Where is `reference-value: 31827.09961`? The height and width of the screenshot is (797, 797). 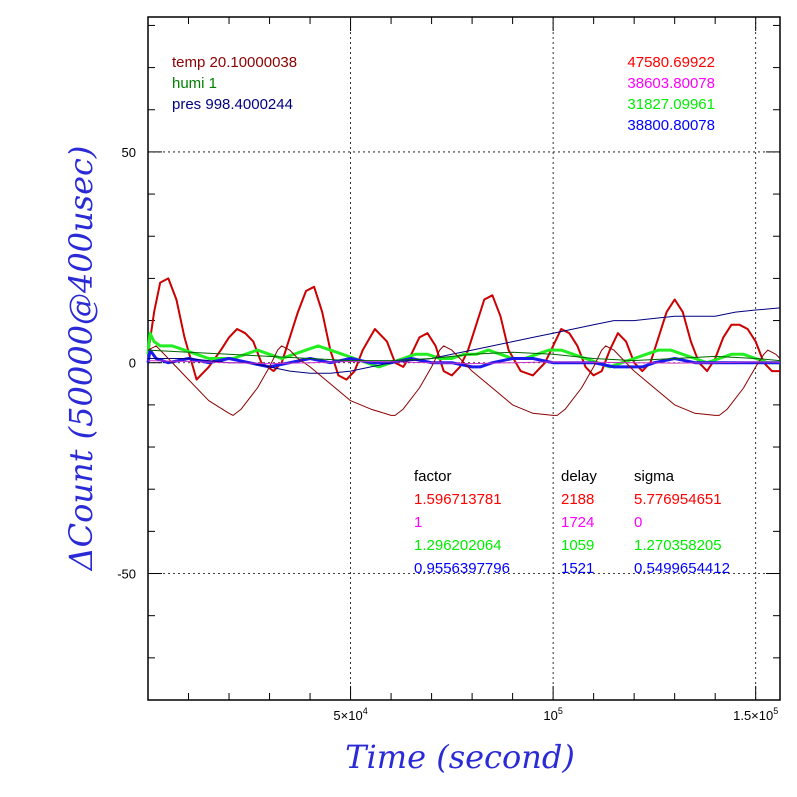 reference-value: 31827.09961 is located at coordinates (671, 104).